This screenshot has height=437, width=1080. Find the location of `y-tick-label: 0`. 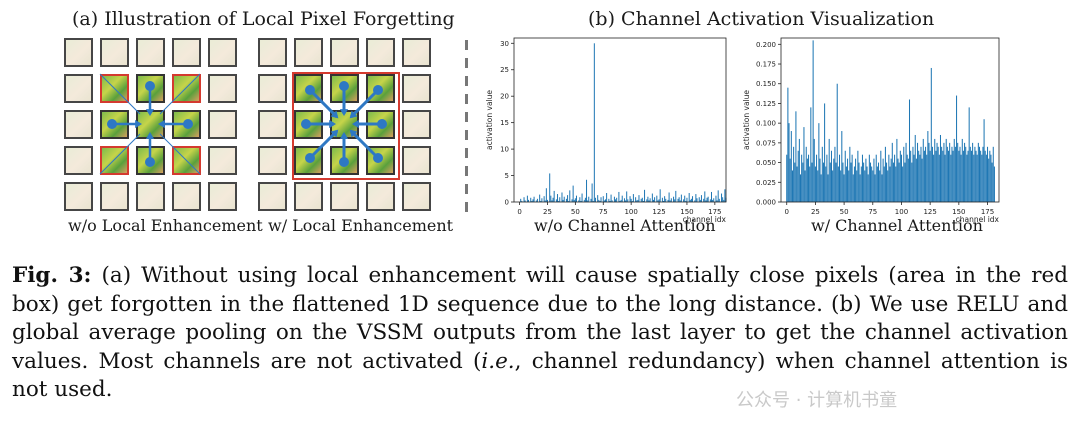

y-tick-label: 0 is located at coordinates (507, 203).